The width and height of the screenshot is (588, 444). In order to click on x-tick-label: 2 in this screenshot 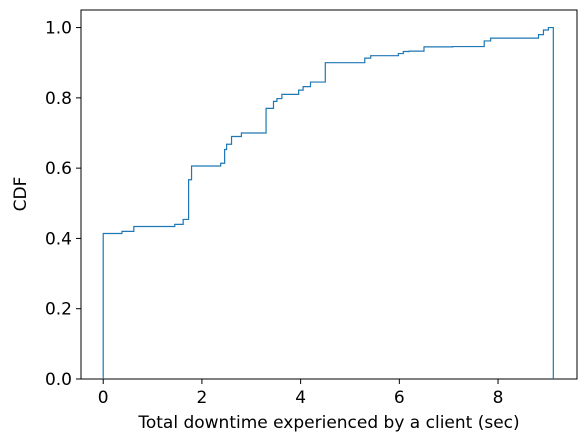, I will do `click(202, 398)`.